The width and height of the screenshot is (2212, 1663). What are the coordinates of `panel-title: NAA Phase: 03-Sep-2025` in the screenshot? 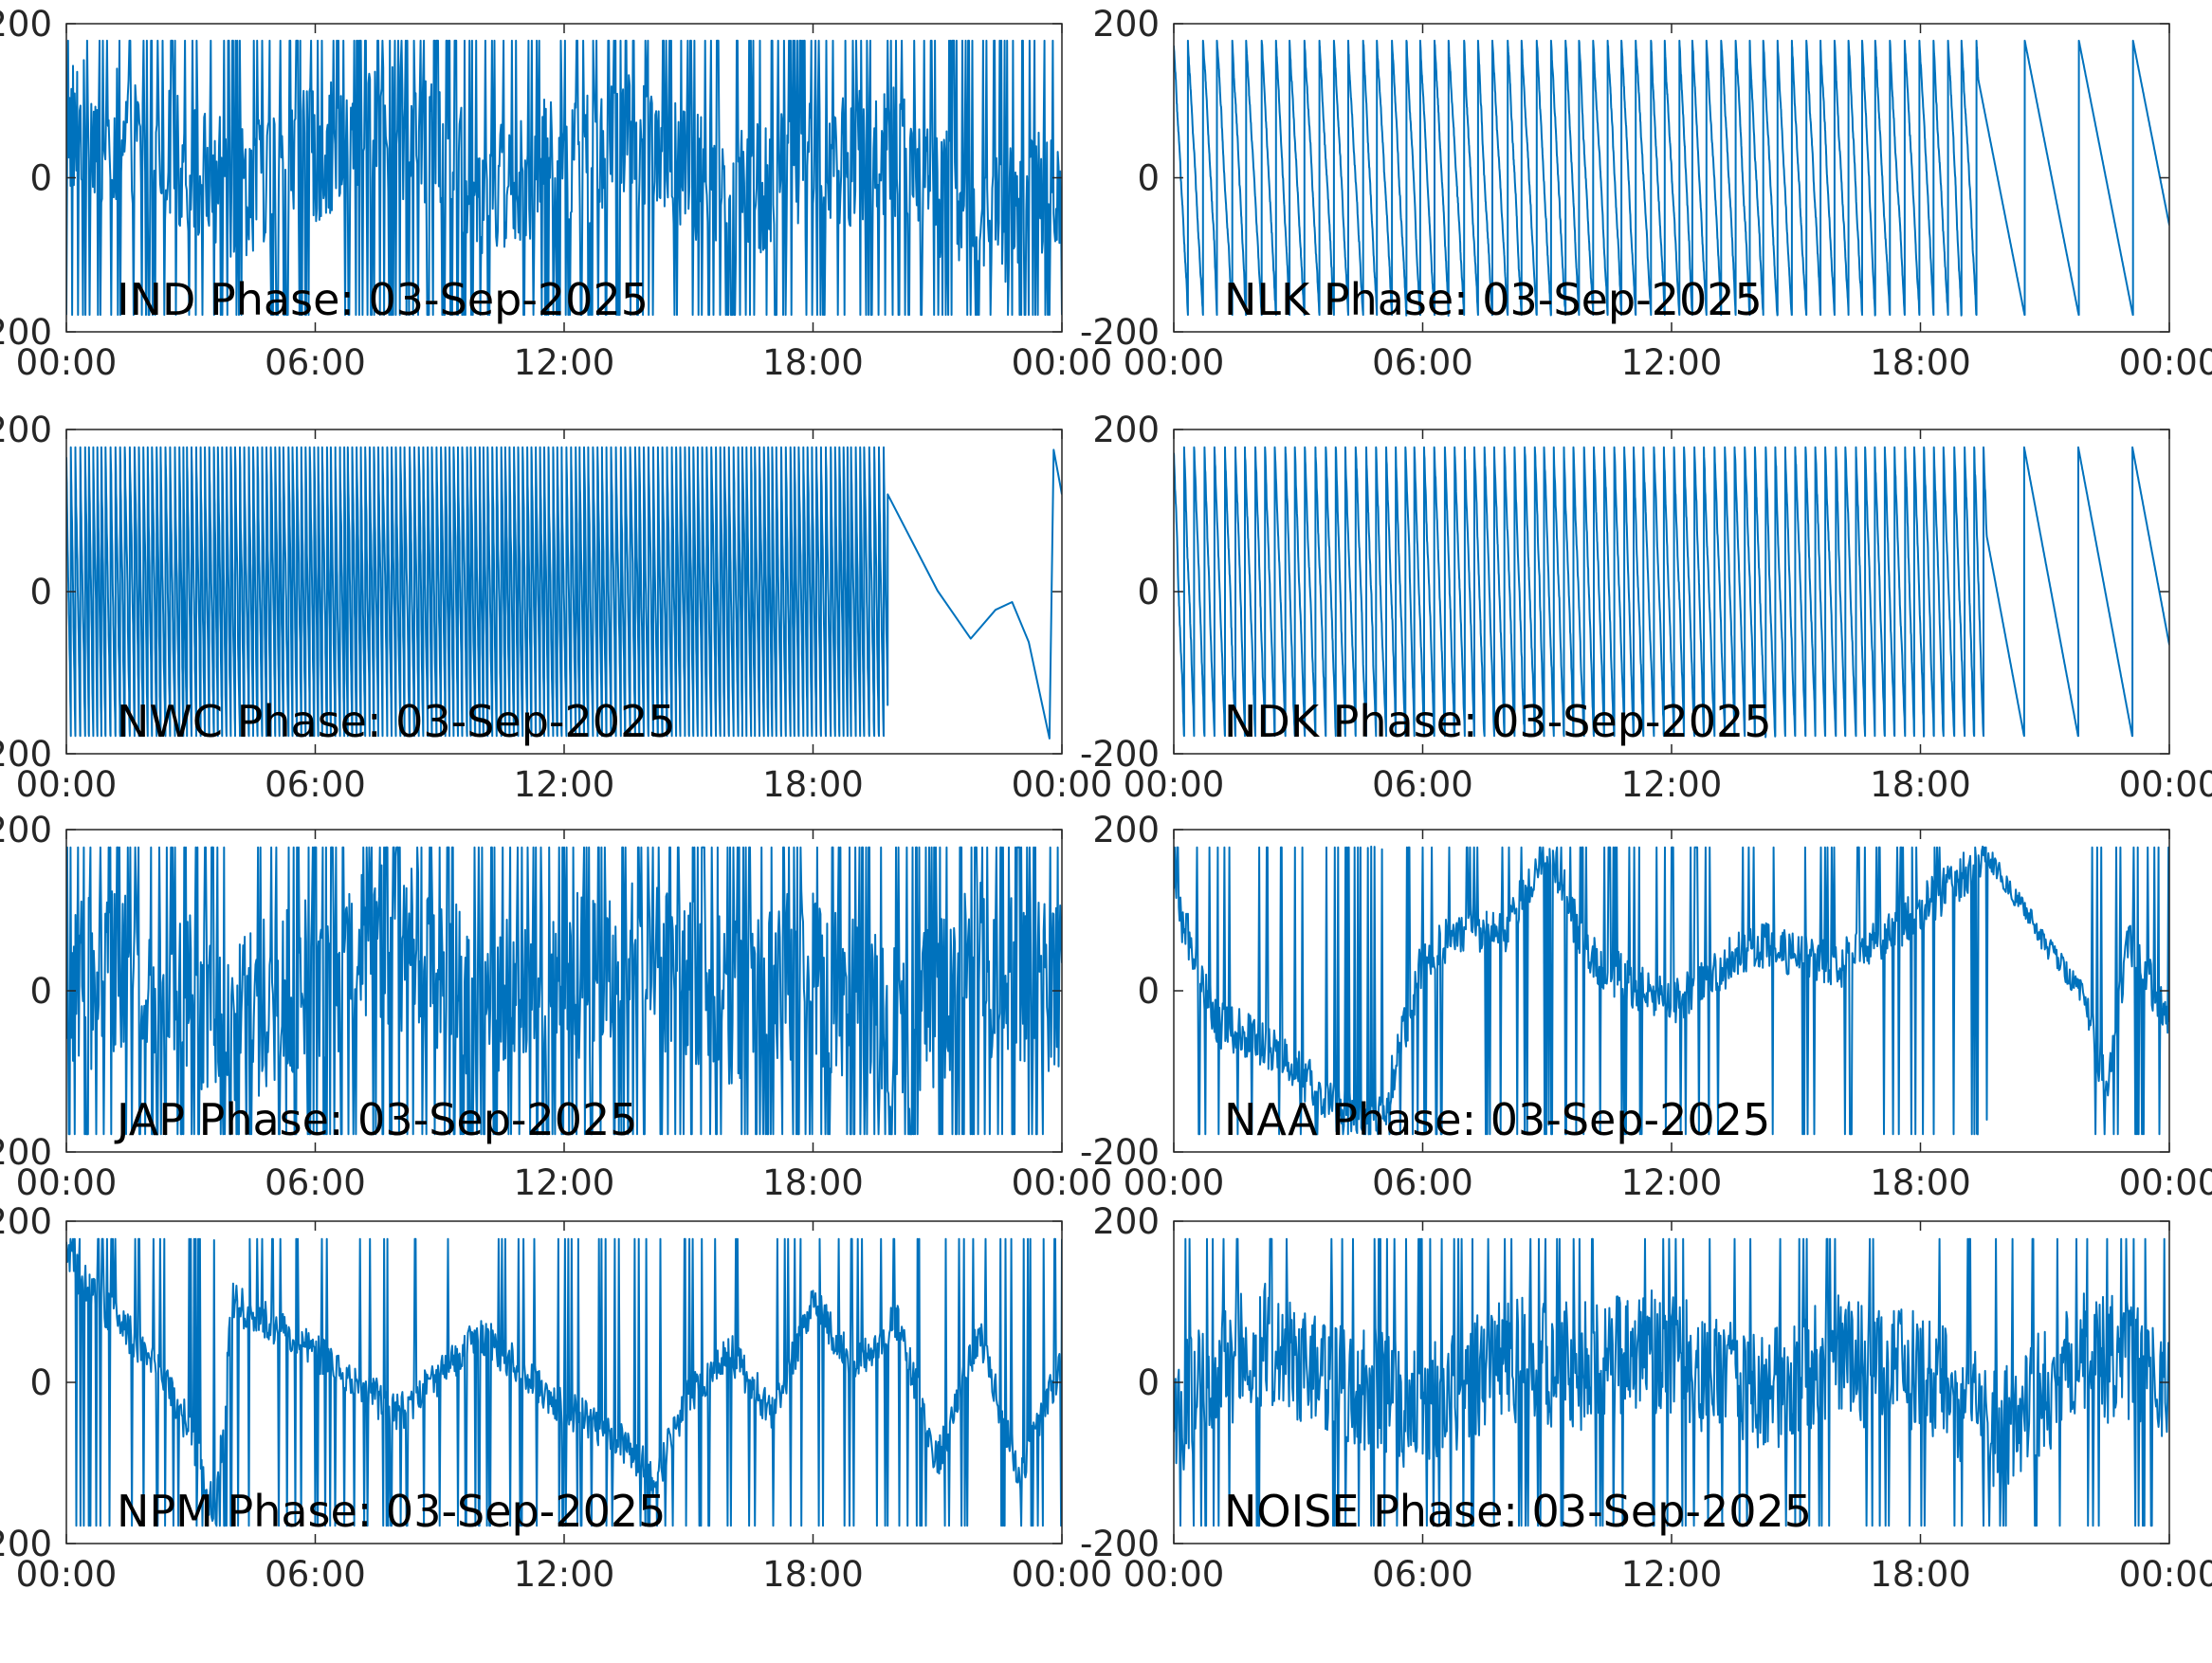 It's located at (1497, 1119).